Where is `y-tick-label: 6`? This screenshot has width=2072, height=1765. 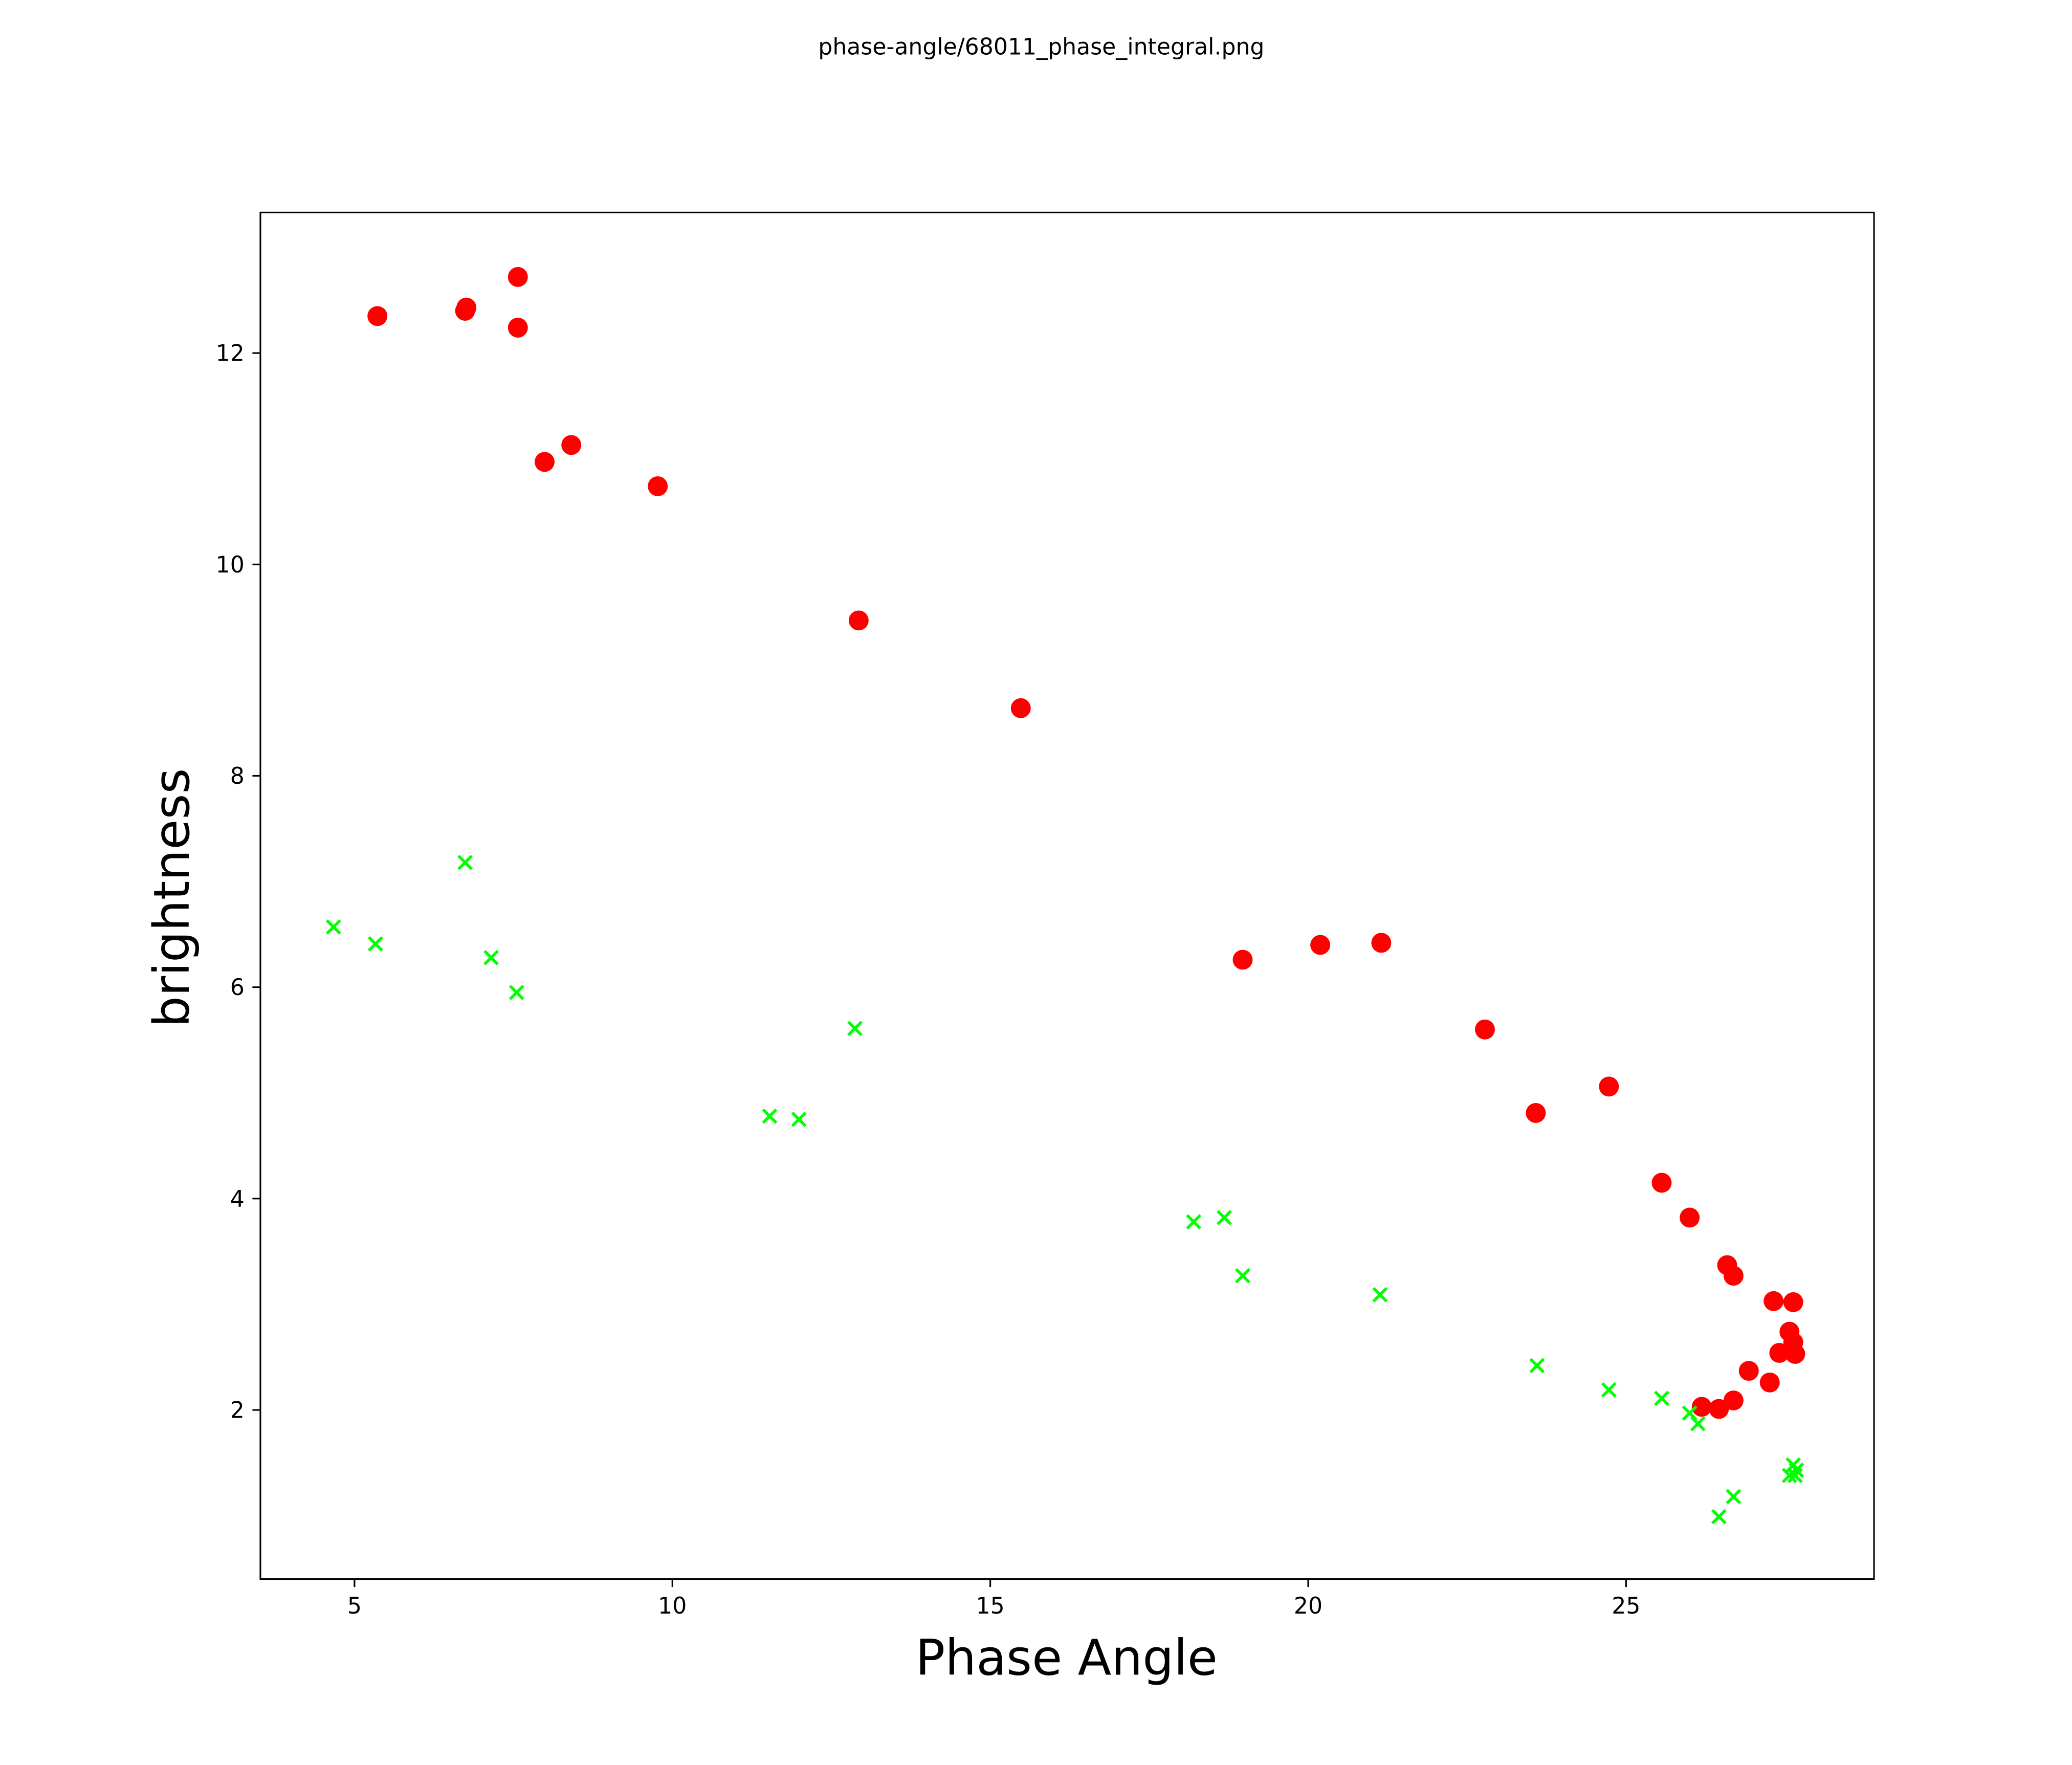 y-tick-label: 6 is located at coordinates (237, 988).